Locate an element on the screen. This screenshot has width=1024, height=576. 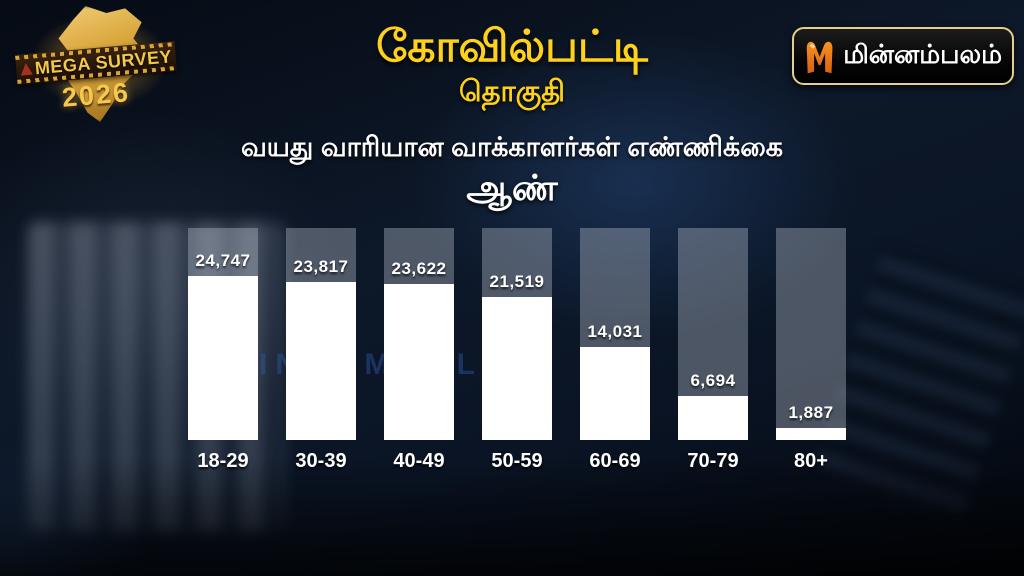
bar-track: 24,747 is located at coordinates (223, 334).